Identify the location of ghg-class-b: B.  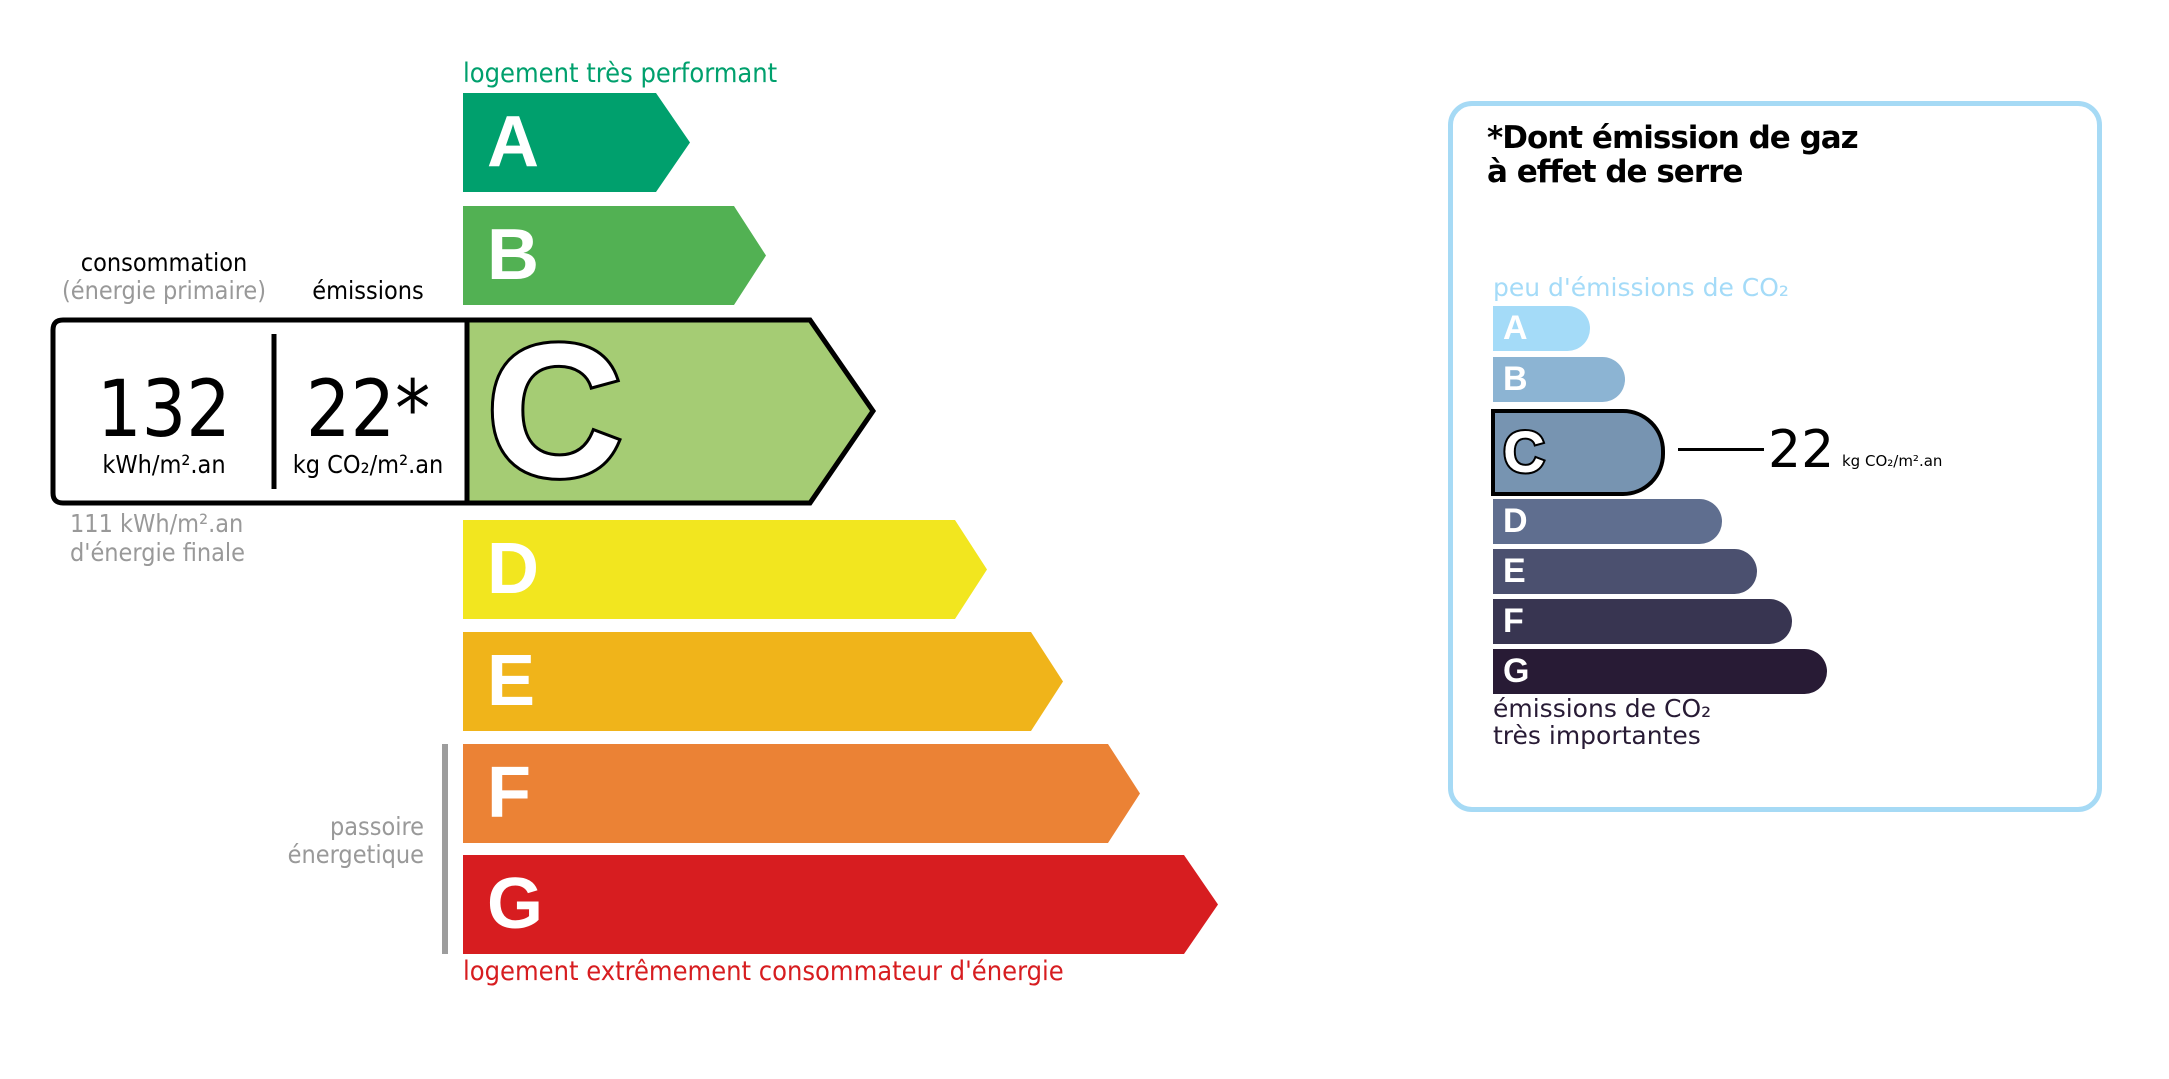
(1559, 379).